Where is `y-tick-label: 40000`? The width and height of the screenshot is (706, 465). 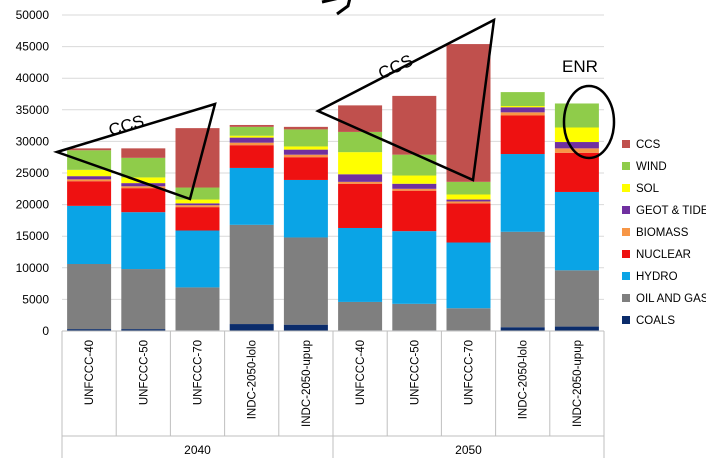
y-tick-label: 40000 is located at coordinates (33, 78).